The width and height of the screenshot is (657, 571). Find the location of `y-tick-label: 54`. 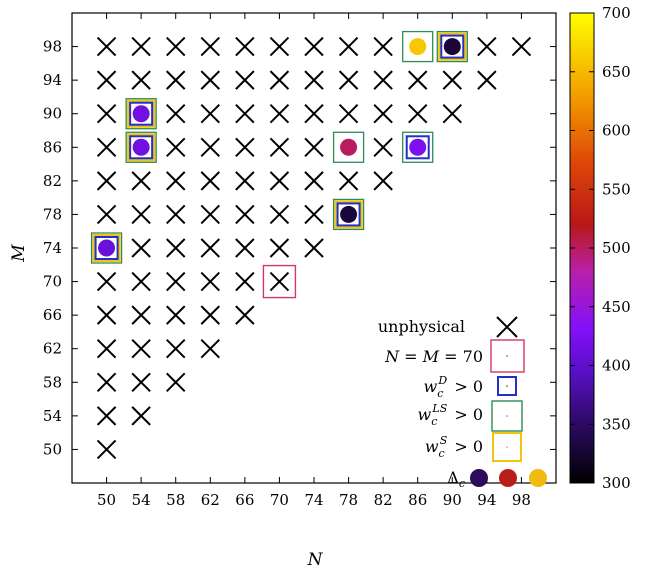

y-tick-label: 54 is located at coordinates (52, 416).